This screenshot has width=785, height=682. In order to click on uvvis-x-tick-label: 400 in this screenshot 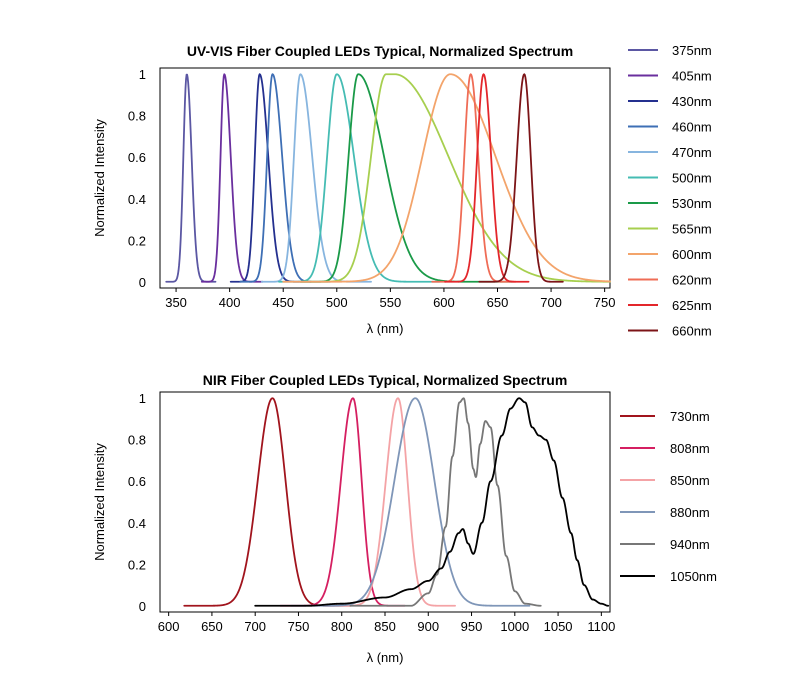, I will do `click(230, 302)`.